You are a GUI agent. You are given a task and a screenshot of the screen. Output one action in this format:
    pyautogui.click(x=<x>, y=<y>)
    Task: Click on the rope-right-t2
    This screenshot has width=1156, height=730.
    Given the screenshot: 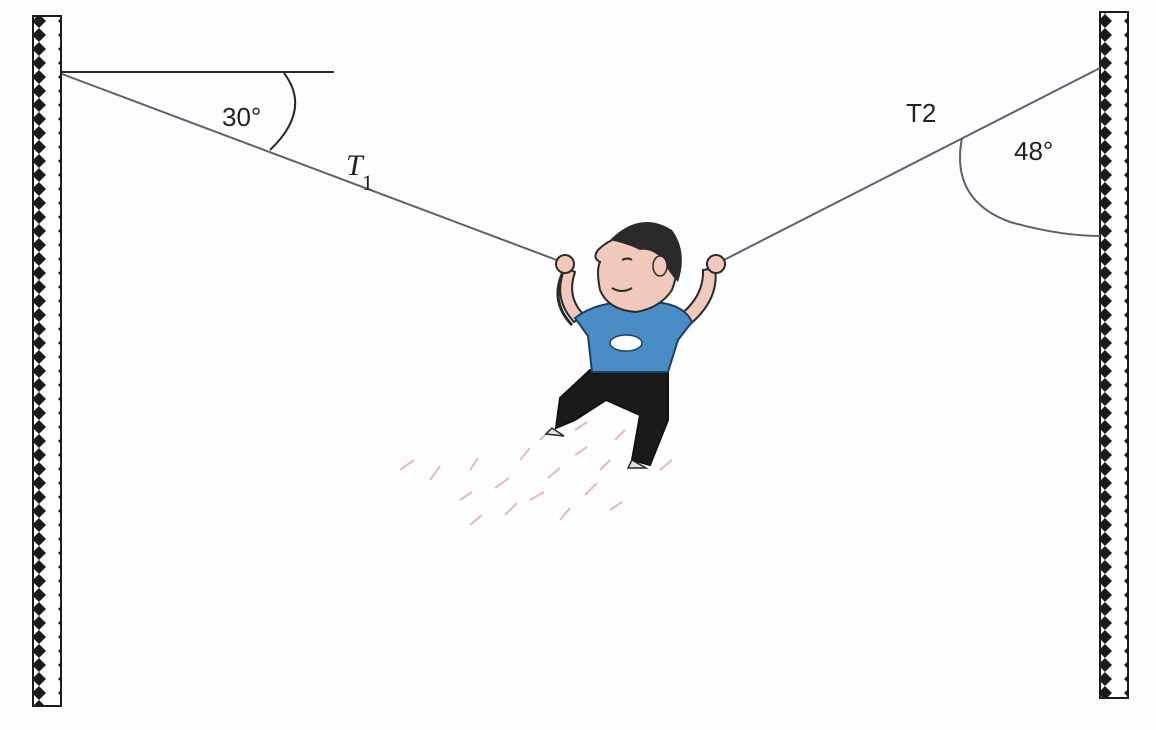 What is the action you would take?
    pyautogui.click(x=910, y=165)
    